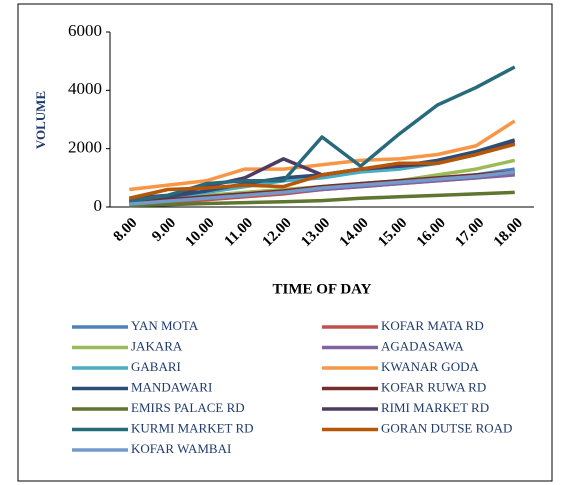 This screenshot has width=561, height=485. Describe the element at coordinates (85, 88) in the screenshot. I see `y-tick-label: 4000` at that location.